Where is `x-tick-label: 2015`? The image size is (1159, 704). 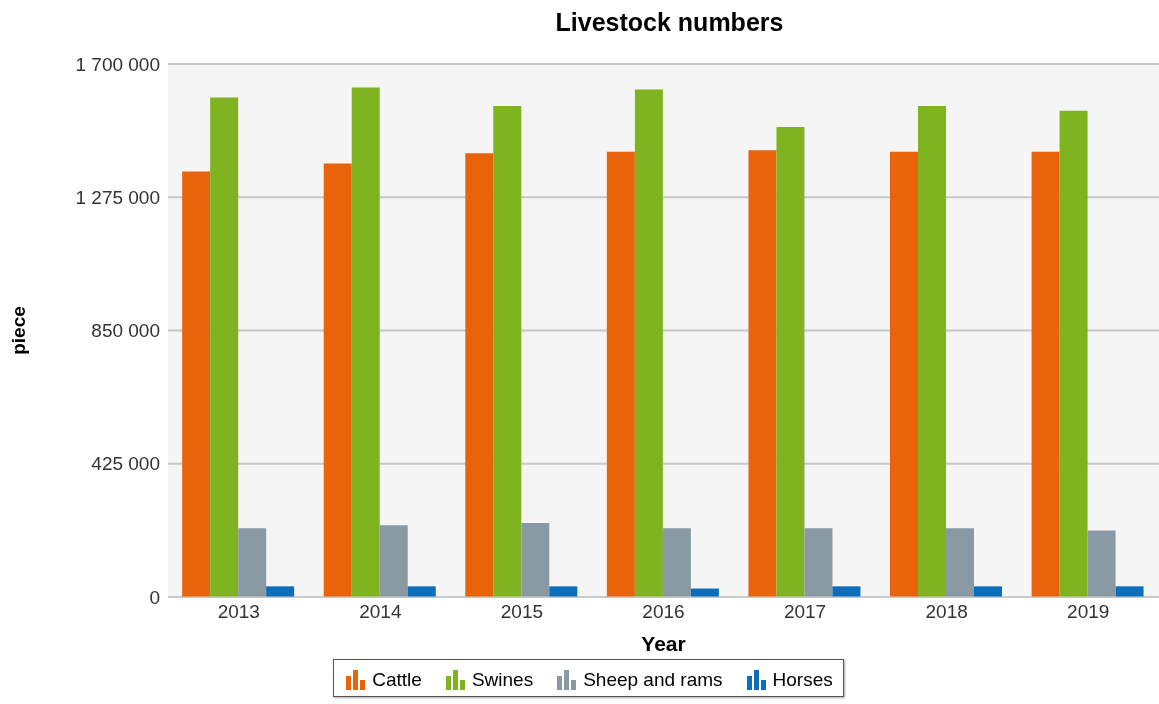
x-tick-label: 2015 is located at coordinates (522, 612).